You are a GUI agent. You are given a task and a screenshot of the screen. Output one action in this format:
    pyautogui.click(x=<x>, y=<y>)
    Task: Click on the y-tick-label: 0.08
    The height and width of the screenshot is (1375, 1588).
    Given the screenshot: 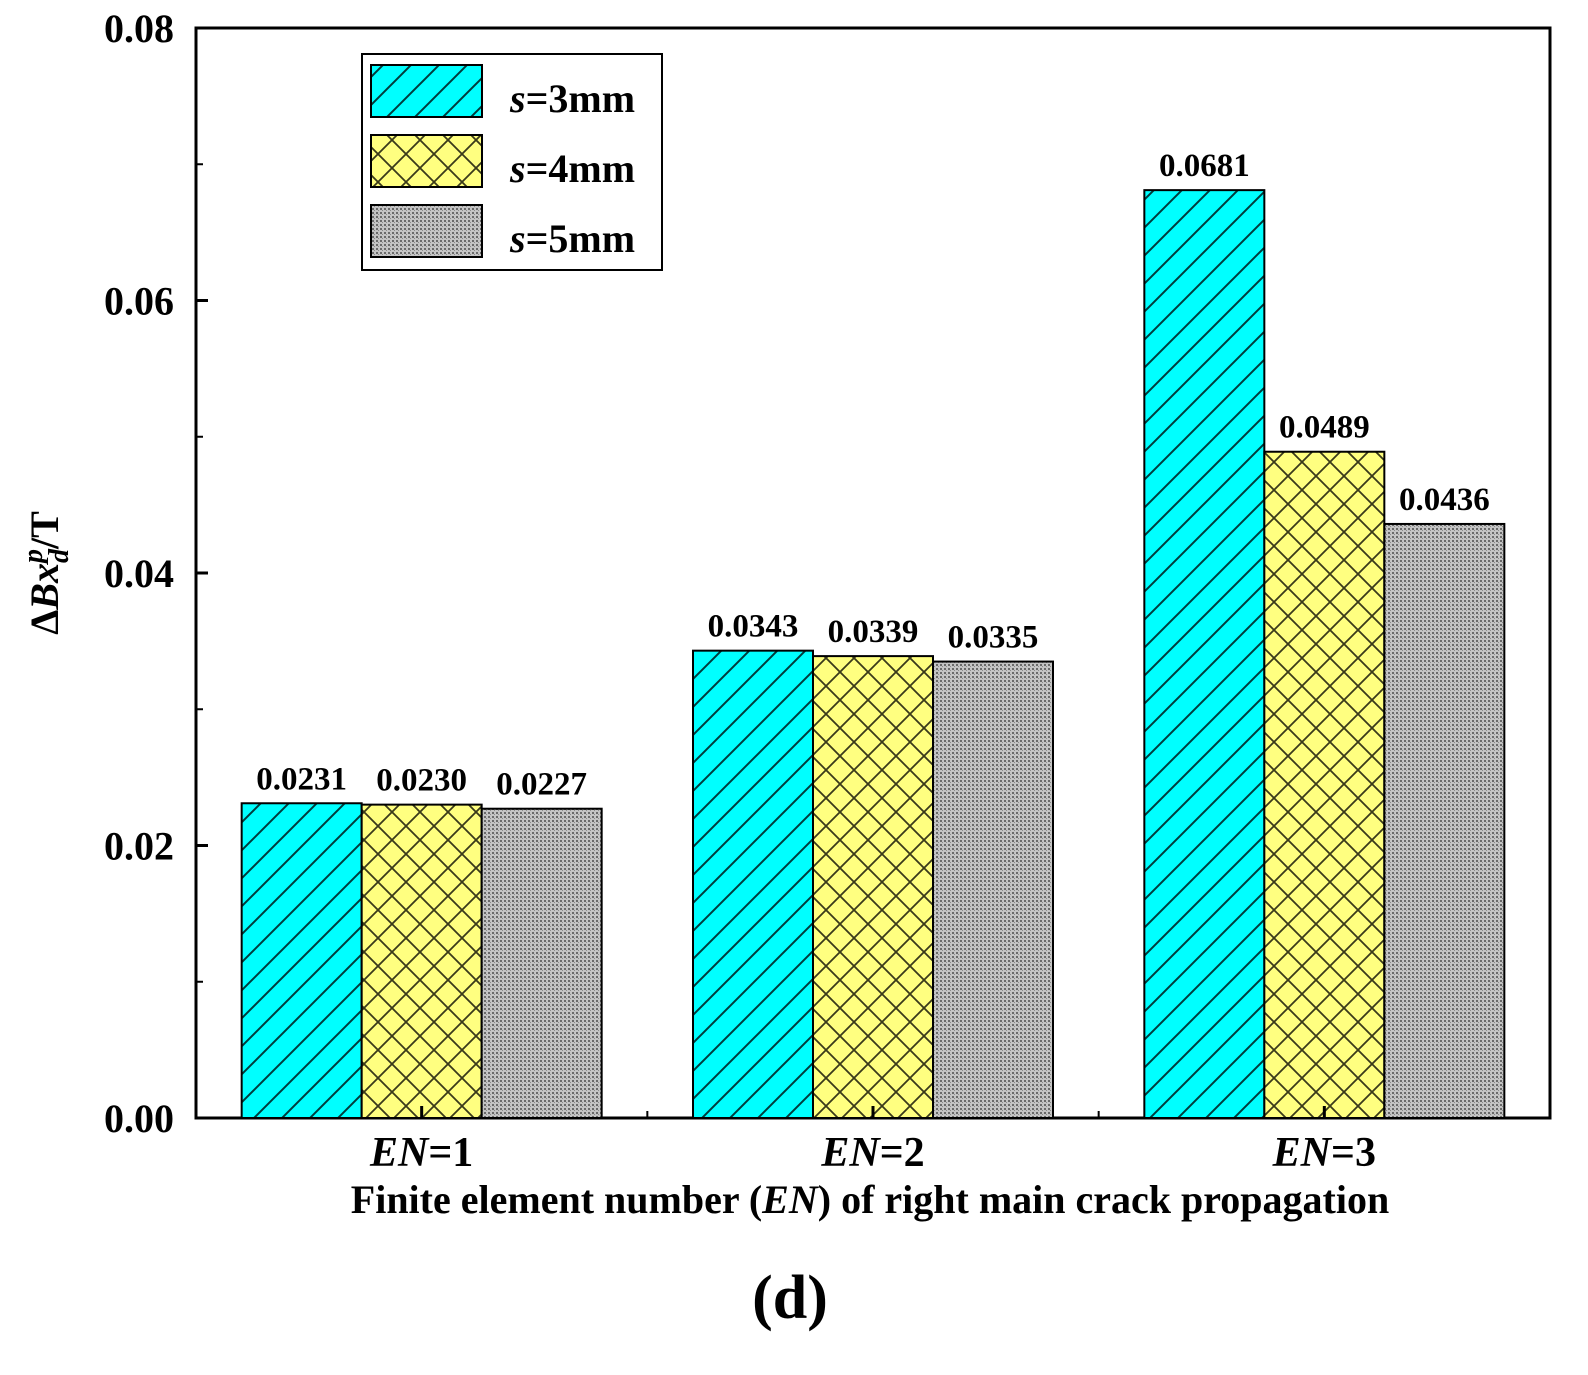 What is the action you would take?
    pyautogui.click(x=139, y=28)
    